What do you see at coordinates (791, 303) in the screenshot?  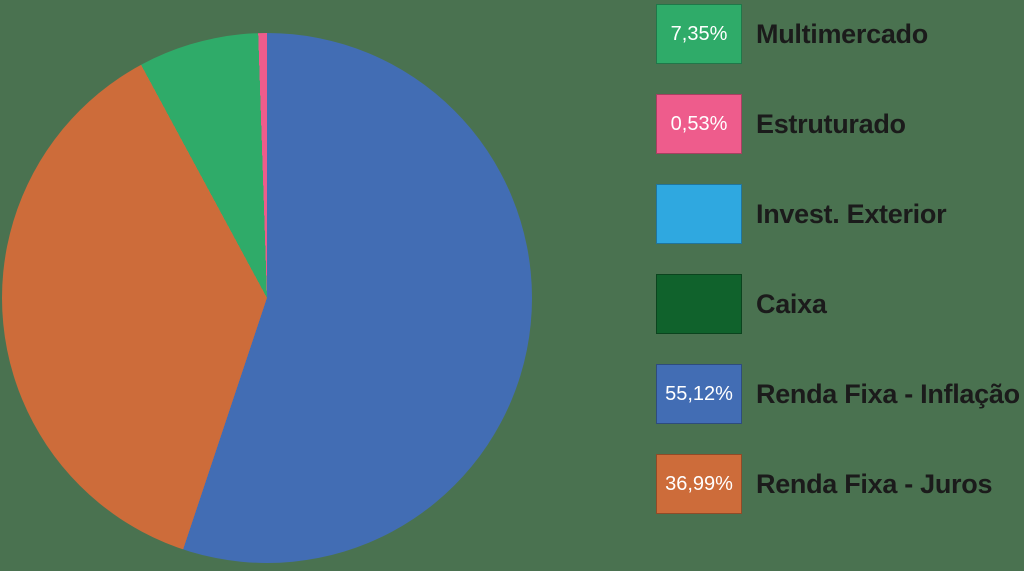 I see `legend-label-caixa: Caixa` at bounding box center [791, 303].